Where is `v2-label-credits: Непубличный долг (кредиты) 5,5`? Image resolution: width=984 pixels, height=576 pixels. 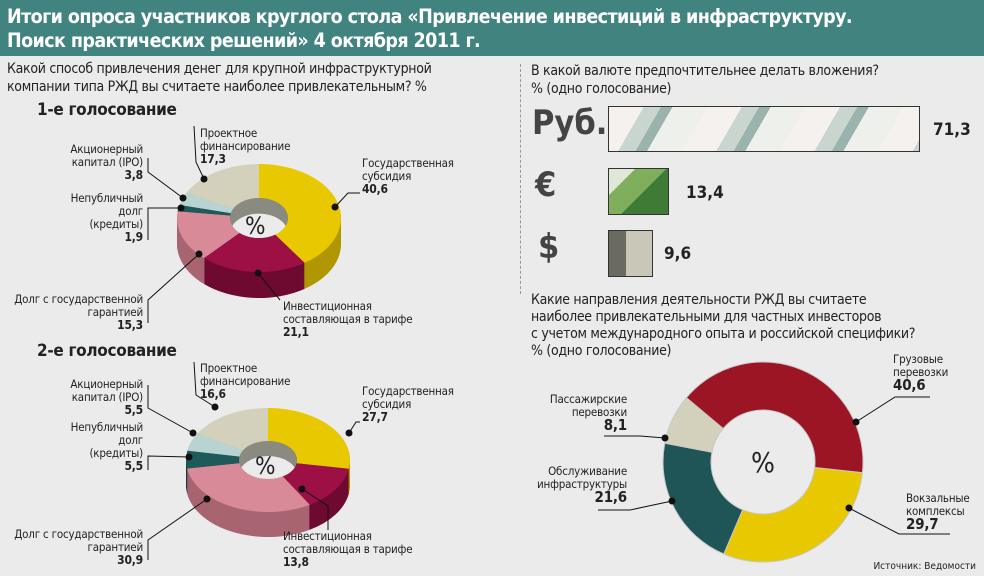 v2-label-credits: Непубличный долг (кредиты) 5,5 is located at coordinates (107, 446).